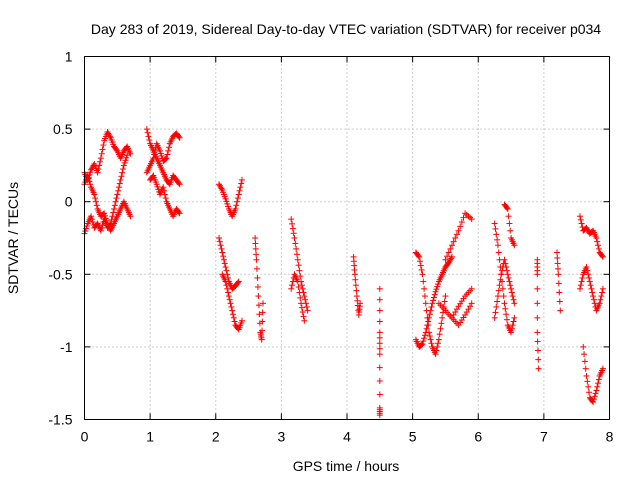 Image resolution: width=640 pixels, height=480 pixels. I want to click on x-tick-label: 4, so click(347, 437).